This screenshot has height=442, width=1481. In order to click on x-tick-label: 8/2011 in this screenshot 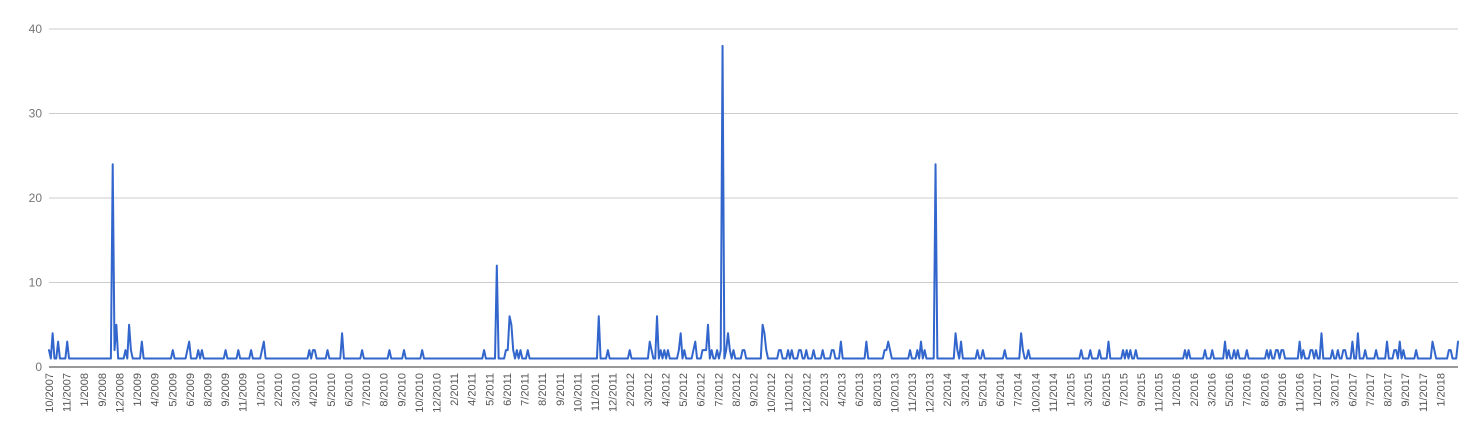, I will do `click(543, 389)`.